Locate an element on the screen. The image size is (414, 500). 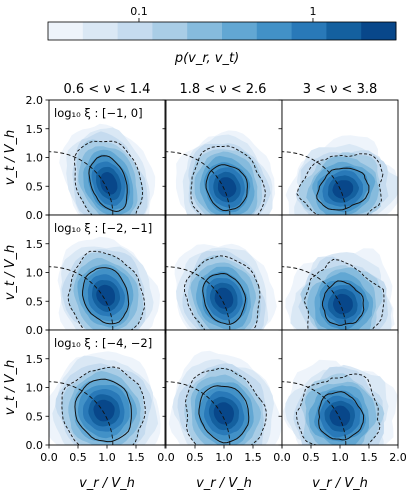
panel-r2-c3 is located at coordinates (338, 274).